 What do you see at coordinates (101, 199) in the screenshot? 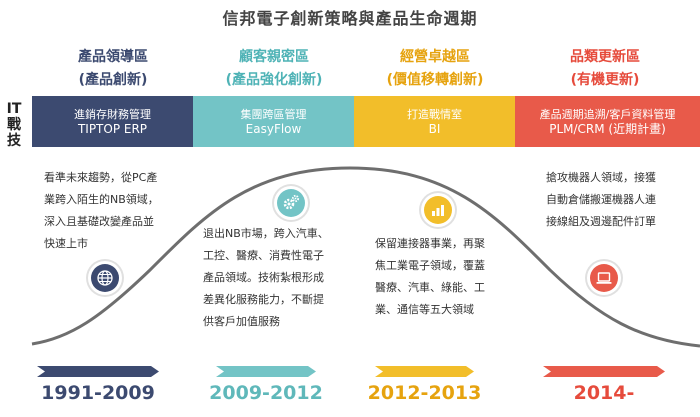
I see `stage-1-desc-line: 業跨入陌生的NB領域，` at bounding box center [101, 199].